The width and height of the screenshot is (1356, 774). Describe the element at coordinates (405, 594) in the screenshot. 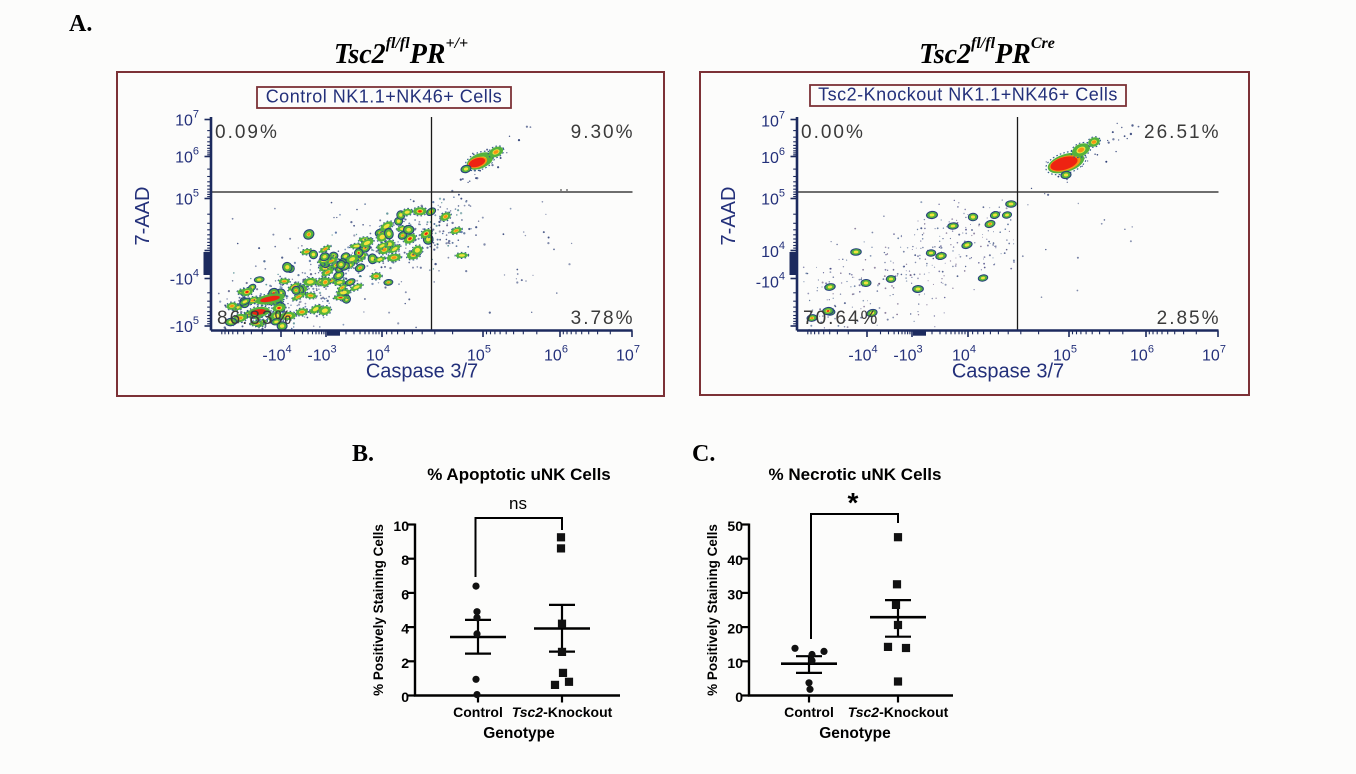

I see `svg-text: 6` at that location.